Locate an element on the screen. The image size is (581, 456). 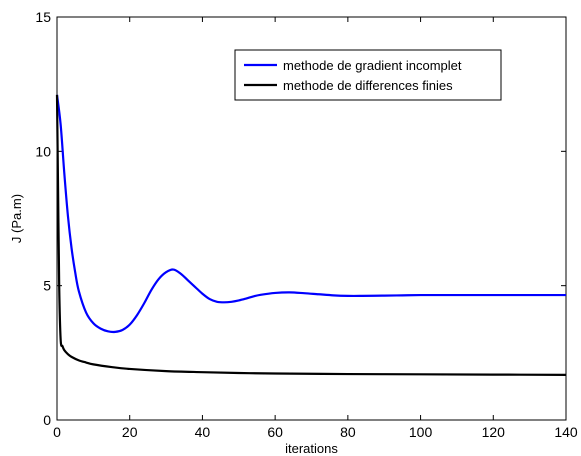
x-axis-label: iterations is located at coordinates (311, 448).